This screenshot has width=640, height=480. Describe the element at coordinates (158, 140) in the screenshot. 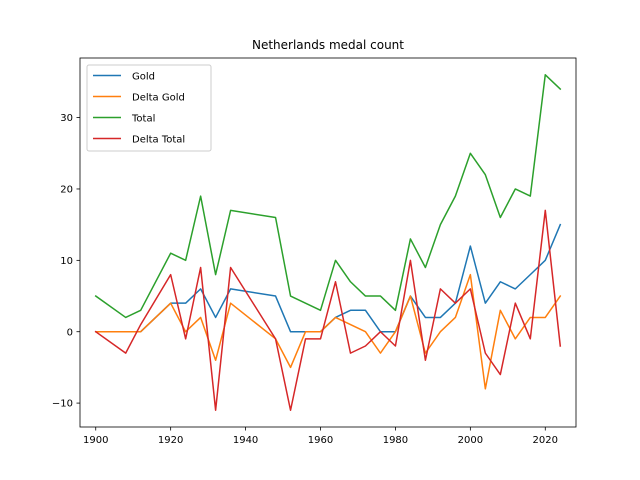

I see `legend-label-delta-total: Delta Total` at that location.